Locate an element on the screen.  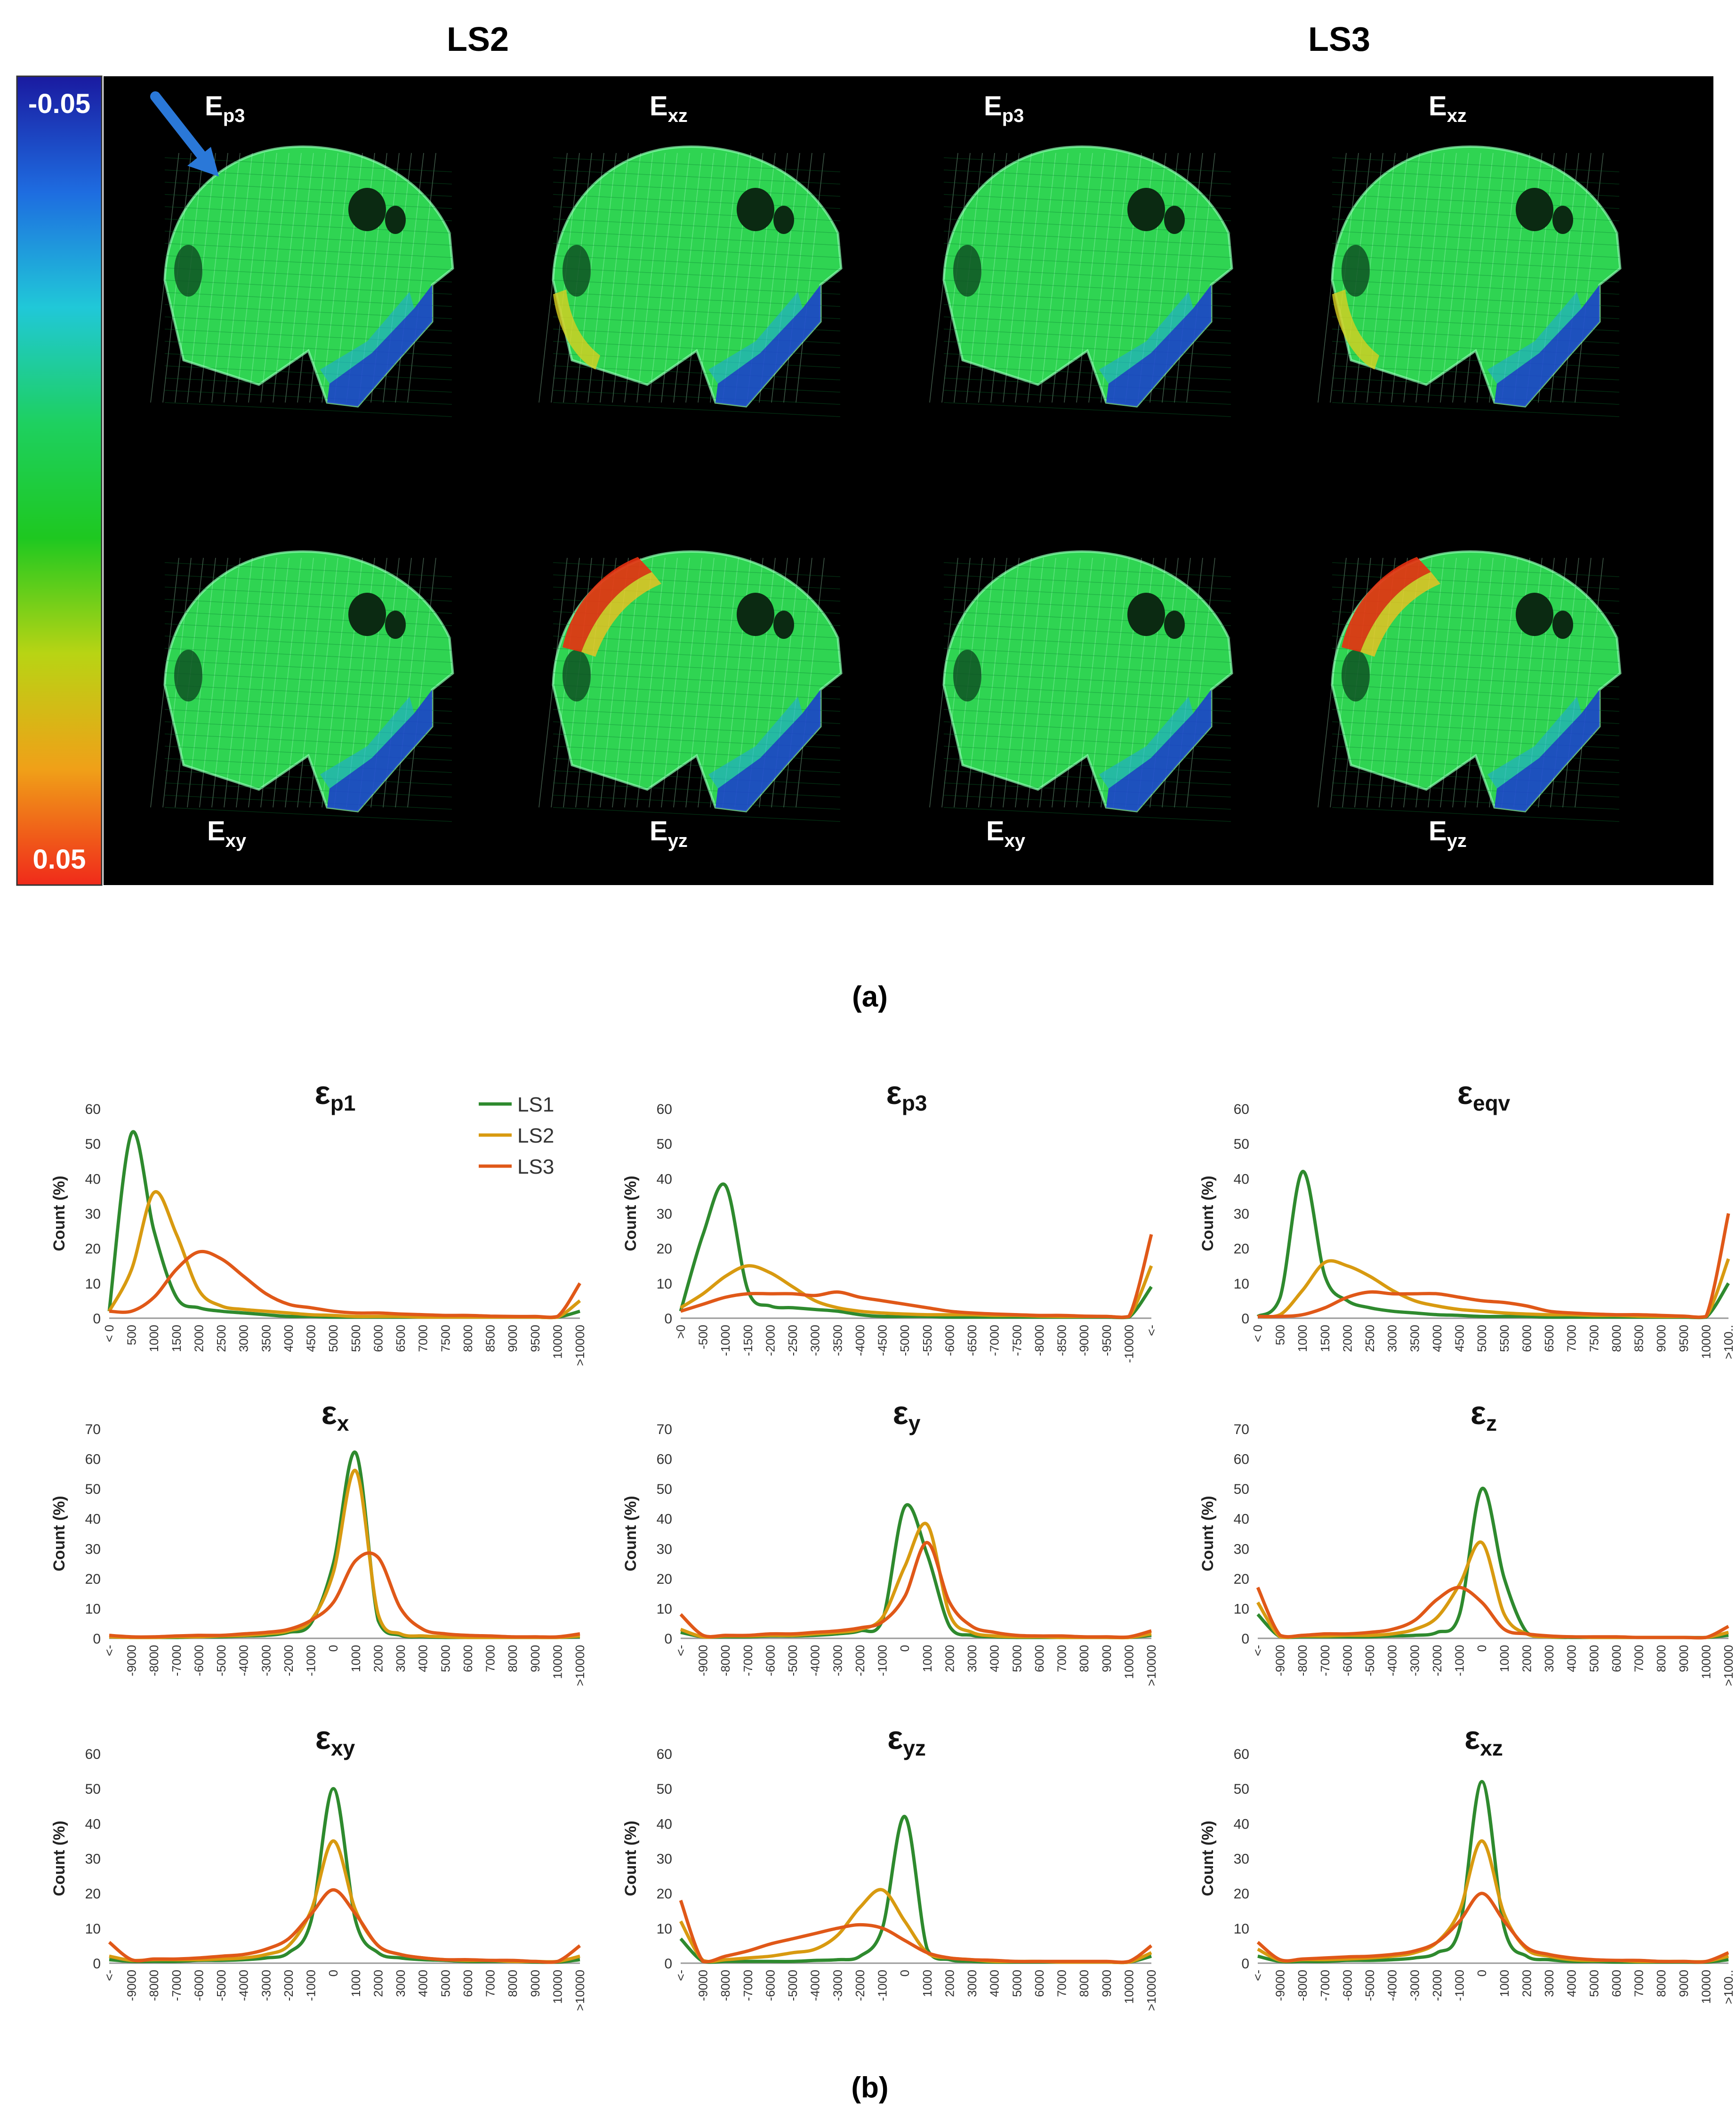
chart-title: εeqv is located at coordinates (1484, 1094).